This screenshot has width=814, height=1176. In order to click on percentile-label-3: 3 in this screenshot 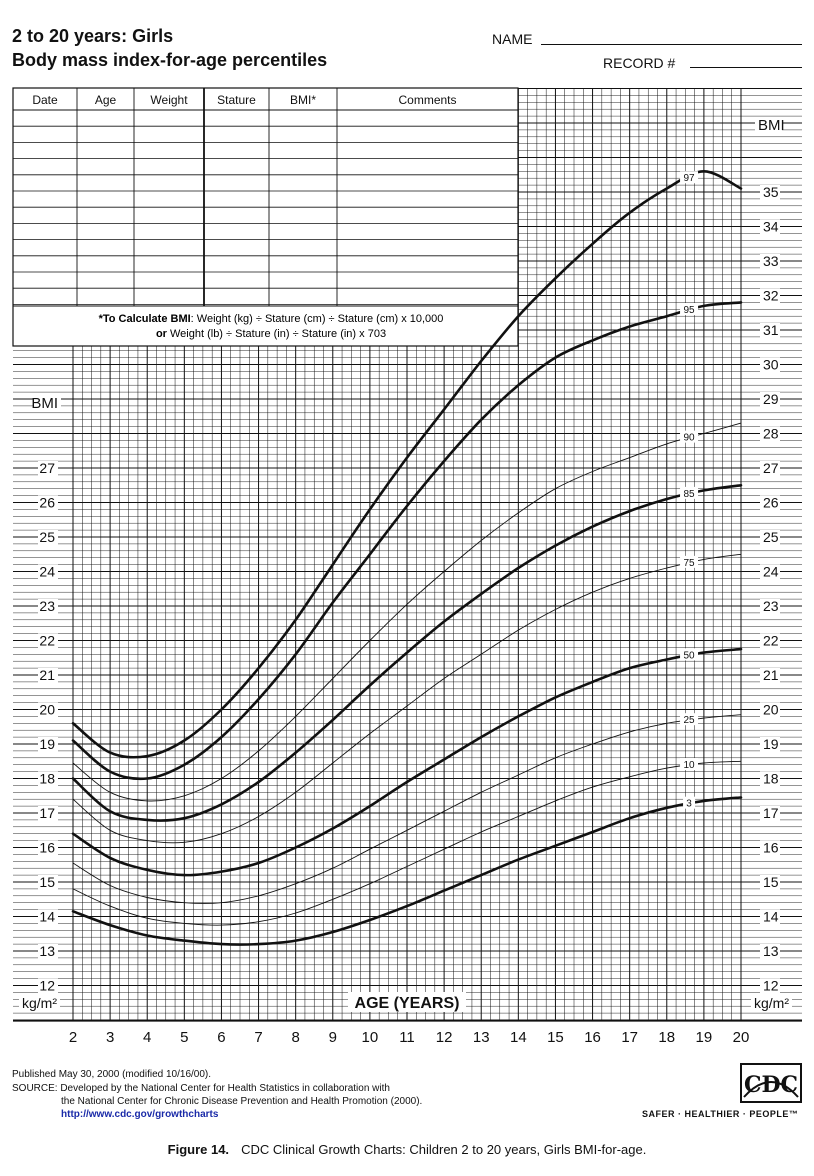, I will do `click(689, 804)`.